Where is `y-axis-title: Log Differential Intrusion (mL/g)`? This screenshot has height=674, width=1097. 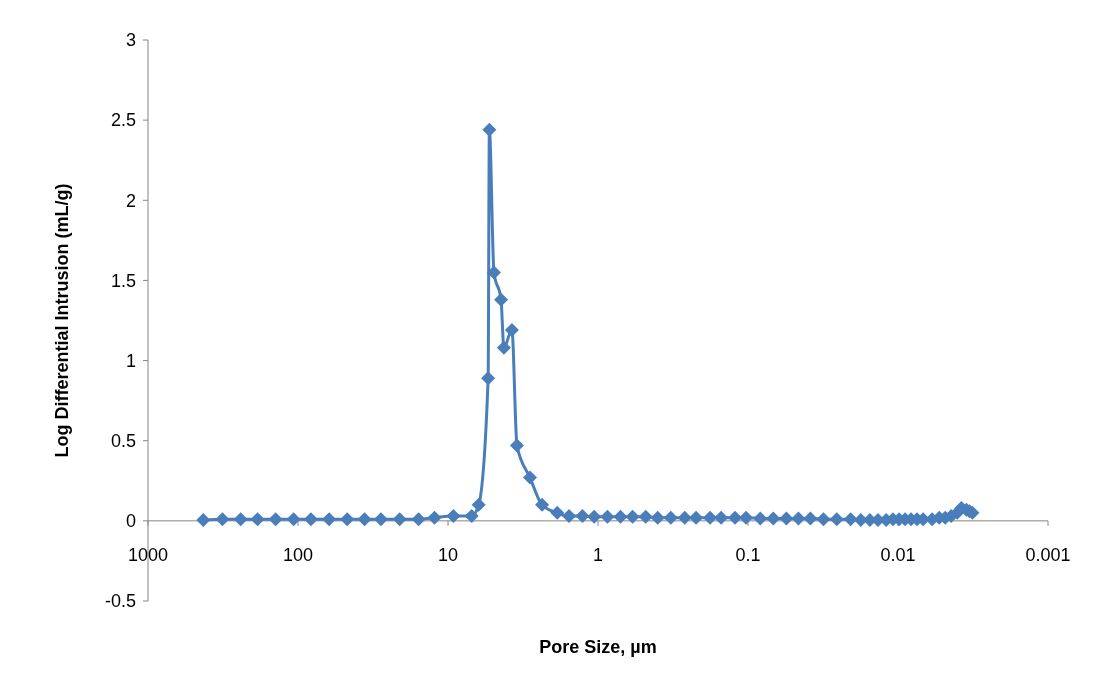
y-axis-title: Log Differential Intrusion (mL/g) is located at coordinates (62, 320).